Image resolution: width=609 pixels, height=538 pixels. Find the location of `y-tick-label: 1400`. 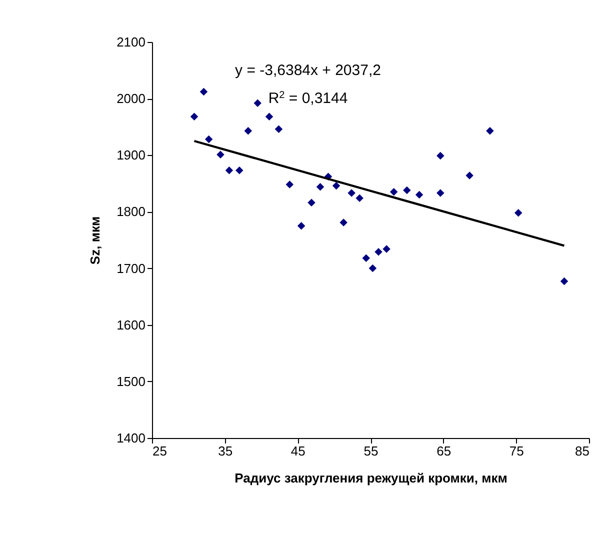

y-tick-label: 1400 is located at coordinates (131, 438).